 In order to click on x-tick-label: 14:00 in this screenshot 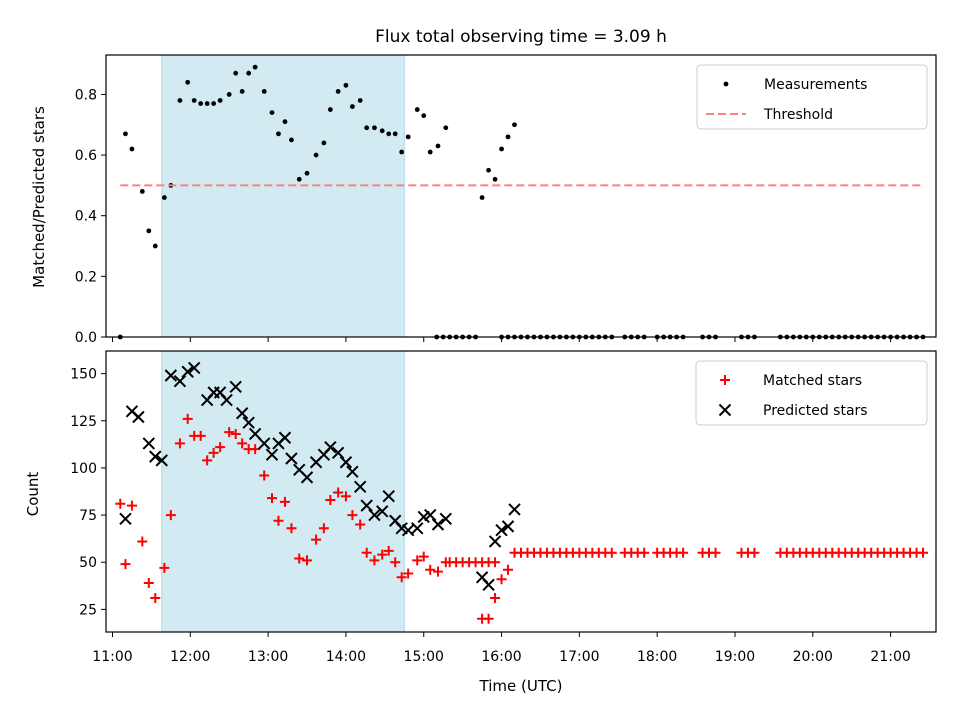, I will do `click(346, 657)`.